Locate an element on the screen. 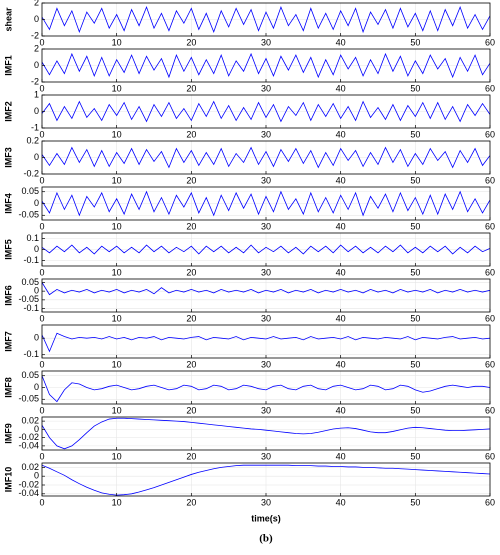 The width and height of the screenshot is (500, 555). y-tick-label: -0.2 is located at coordinates (31, 173).